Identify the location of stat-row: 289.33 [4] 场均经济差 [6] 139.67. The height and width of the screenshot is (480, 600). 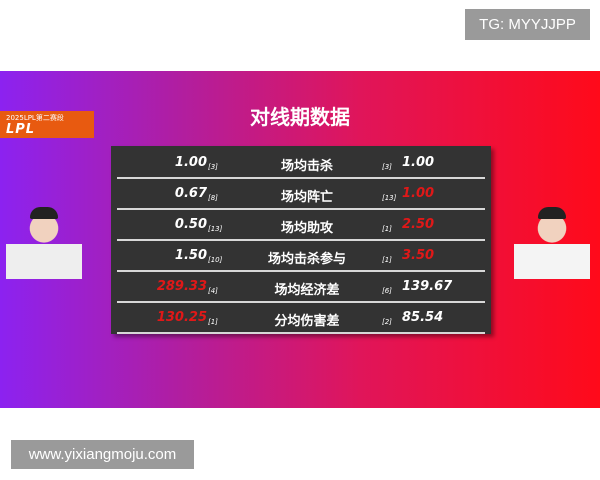
(301, 287).